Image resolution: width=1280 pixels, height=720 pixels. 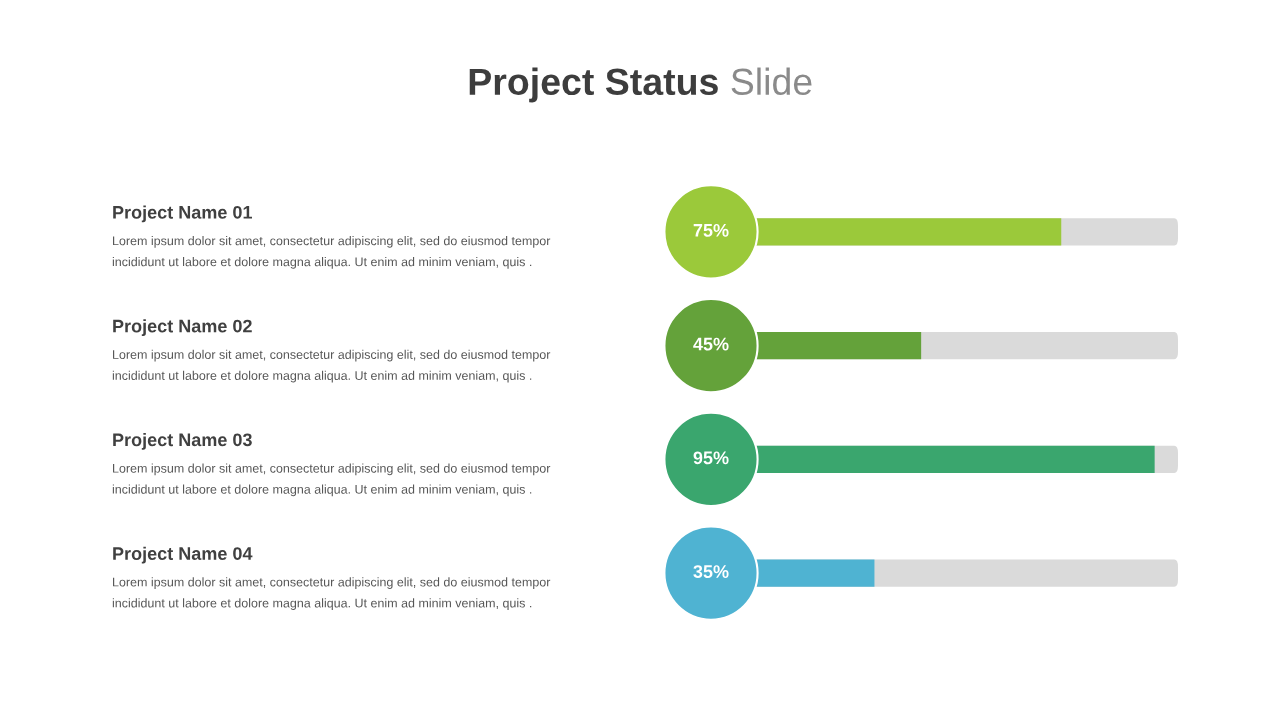 What do you see at coordinates (183, 555) in the screenshot?
I see `y-tick-label: Project Name 04` at bounding box center [183, 555].